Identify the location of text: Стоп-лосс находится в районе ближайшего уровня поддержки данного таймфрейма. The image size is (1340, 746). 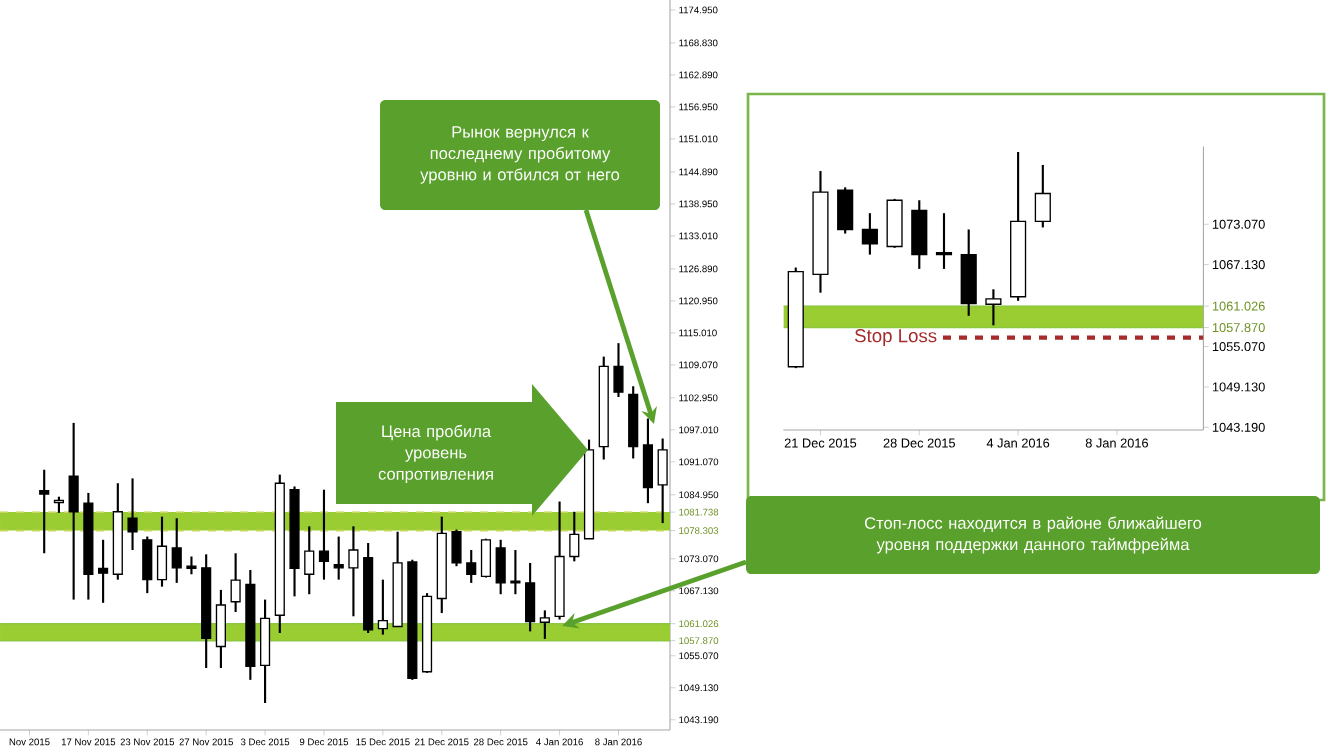
(1033, 535).